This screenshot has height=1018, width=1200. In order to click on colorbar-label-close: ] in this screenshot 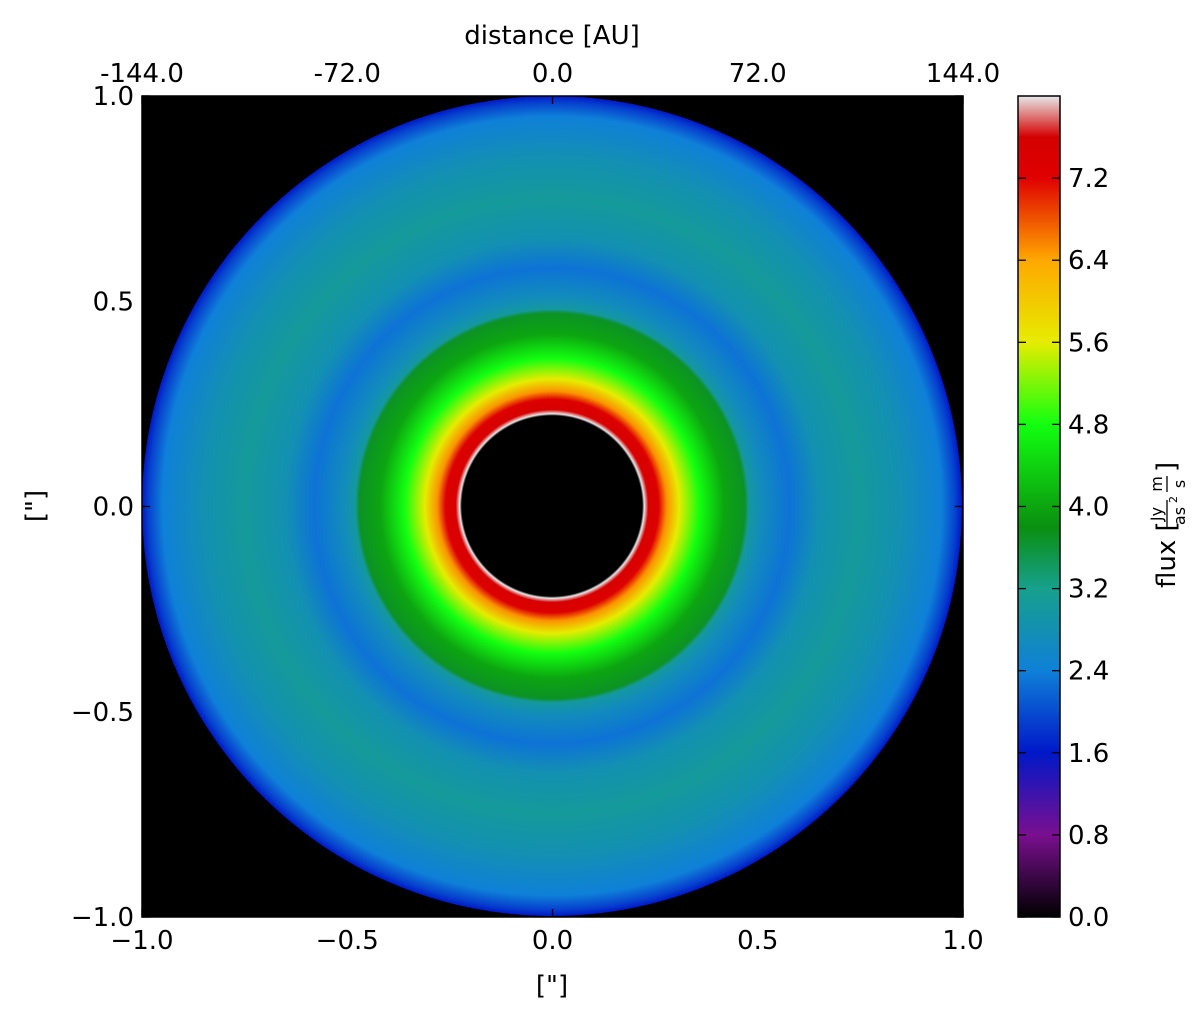, I will do `click(1167, 467)`.